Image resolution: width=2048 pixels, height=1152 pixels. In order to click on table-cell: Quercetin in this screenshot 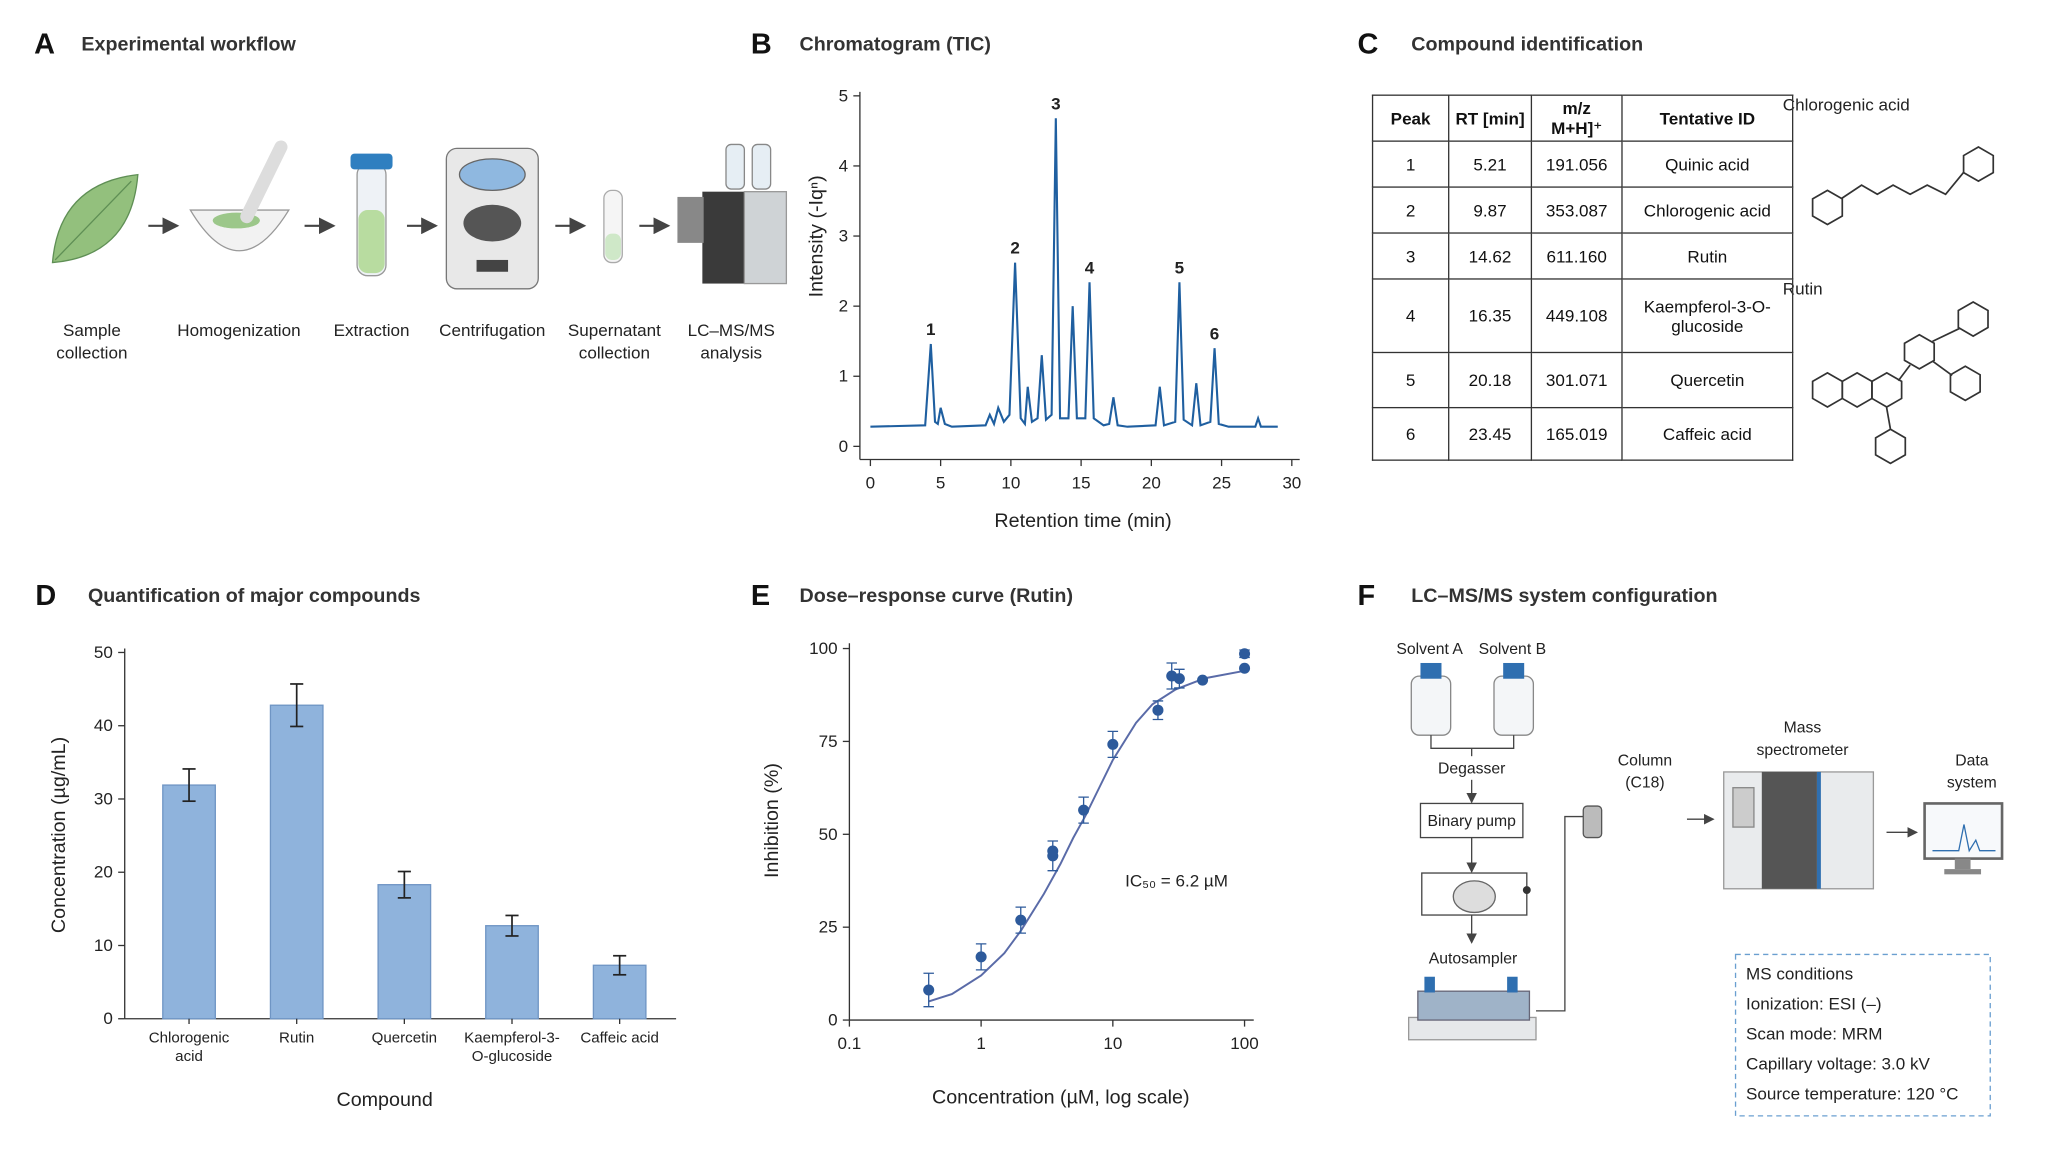, I will do `click(1707, 380)`.